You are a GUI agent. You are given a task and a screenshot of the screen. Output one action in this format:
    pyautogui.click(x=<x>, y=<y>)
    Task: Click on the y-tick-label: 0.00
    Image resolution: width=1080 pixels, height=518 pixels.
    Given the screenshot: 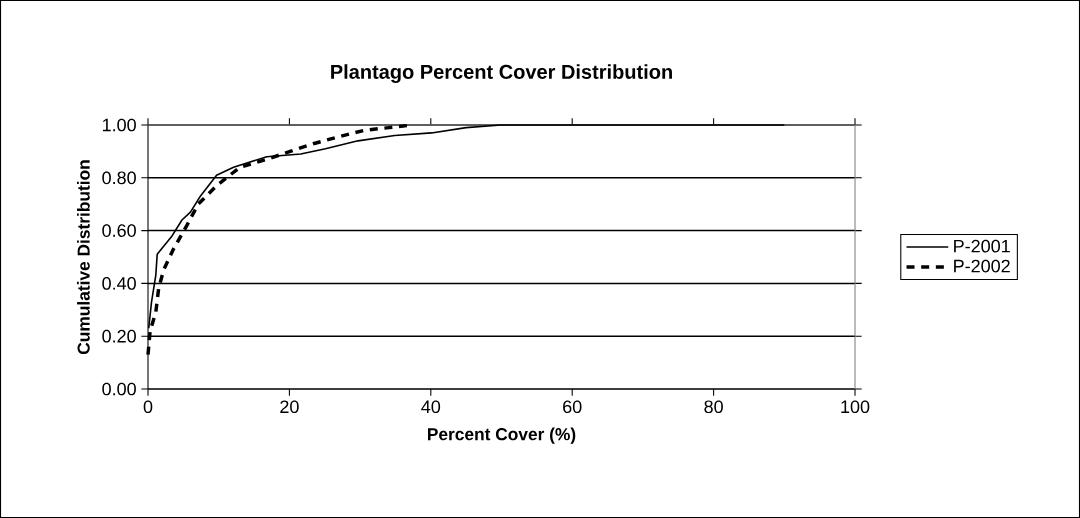 What is the action you would take?
    pyautogui.click(x=119, y=389)
    